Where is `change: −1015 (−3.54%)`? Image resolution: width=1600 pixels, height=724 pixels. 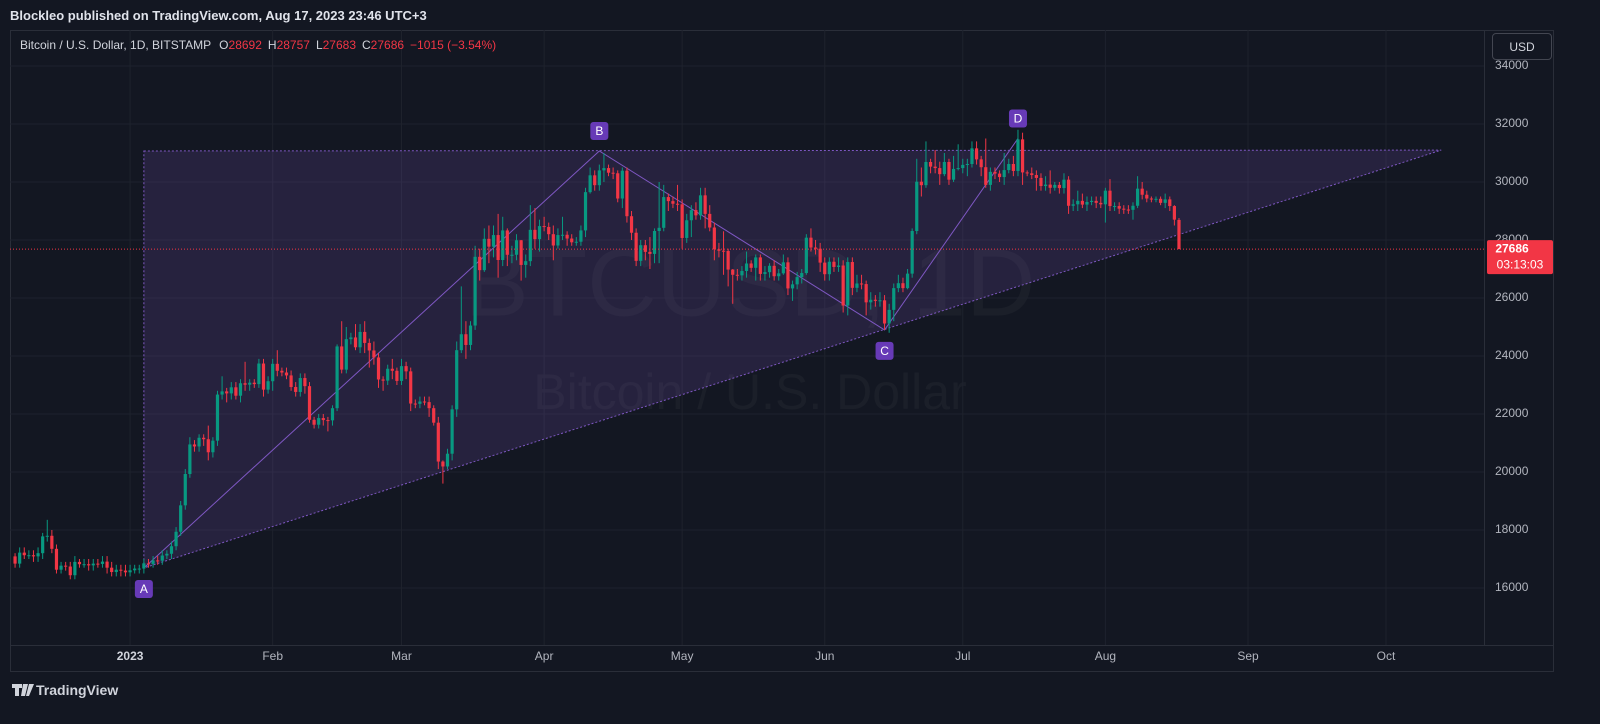
change: −1015 (−3.54%) is located at coordinates (453, 45).